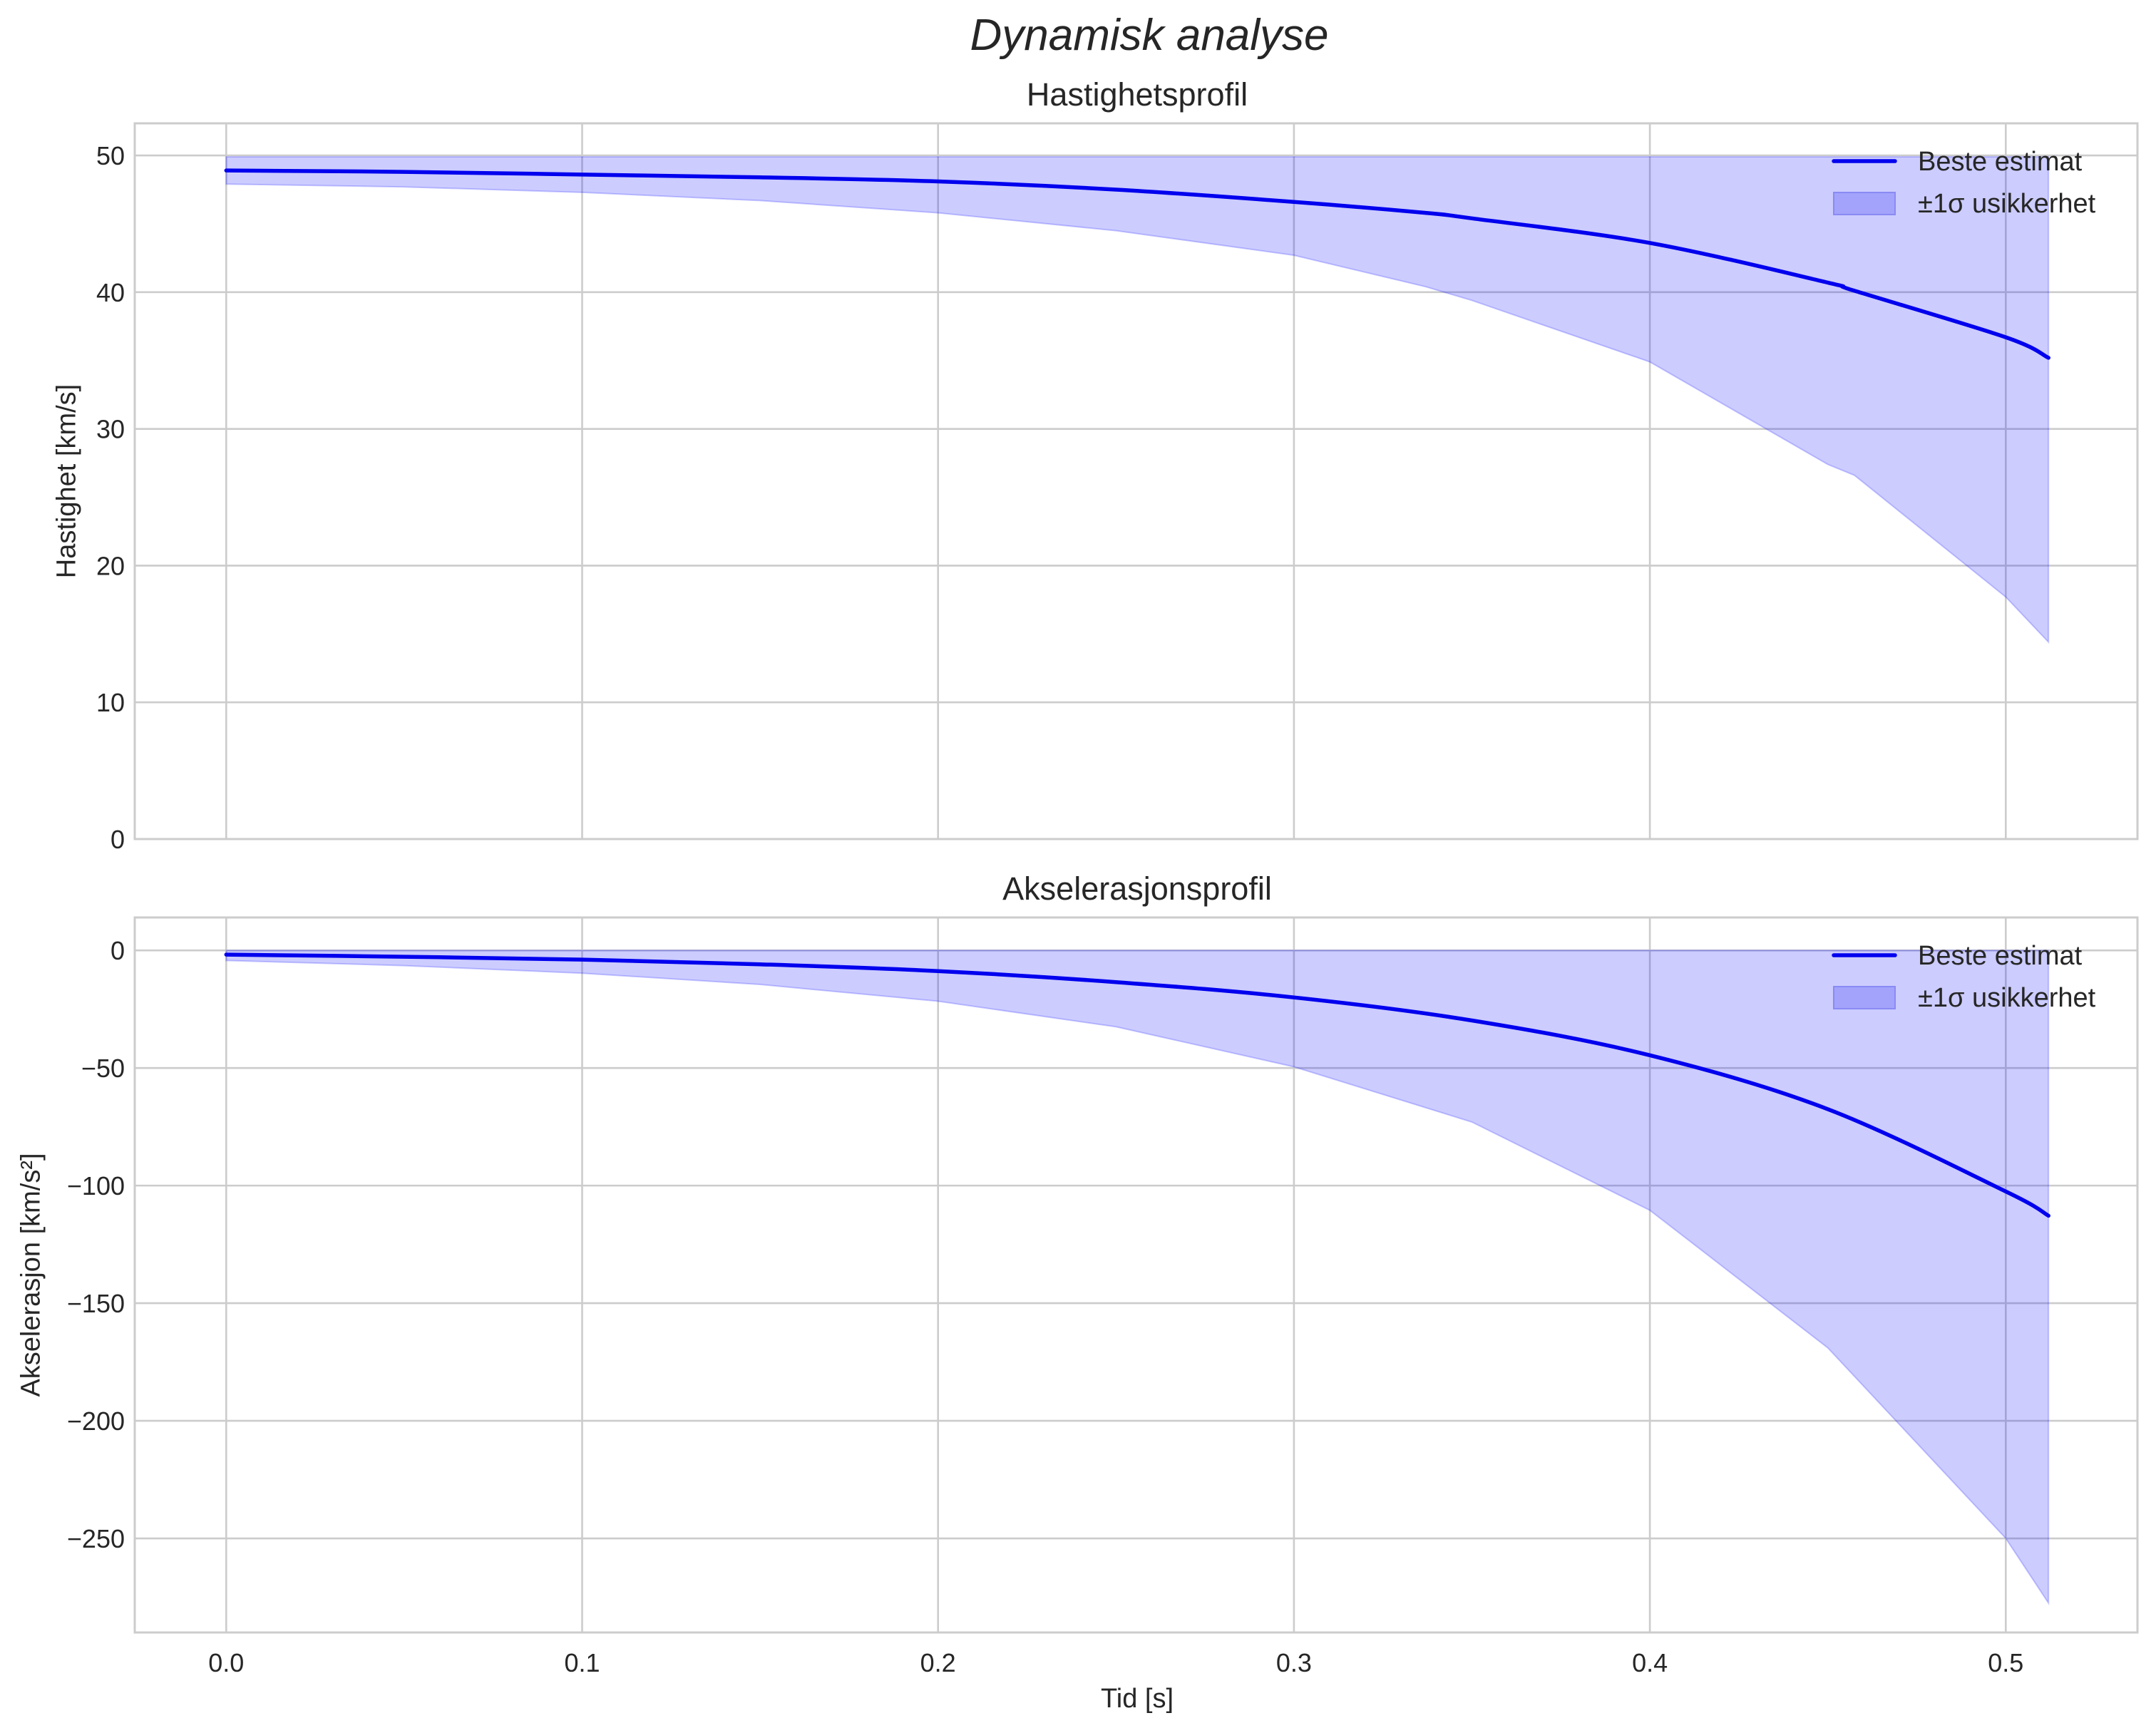 The image size is (2156, 1728). Describe the element at coordinates (110, 155) in the screenshot. I see `y-tick-label: 50` at that location.